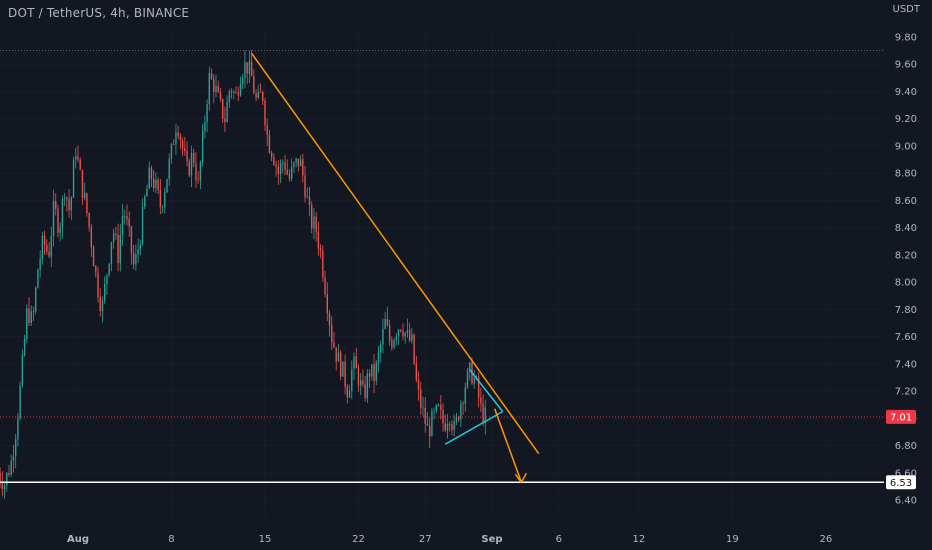 Image resolution: width=932 pixels, height=550 pixels. I want to click on symbol-title: DOT / TetherUS, 4h, BINANCE, so click(99, 13).